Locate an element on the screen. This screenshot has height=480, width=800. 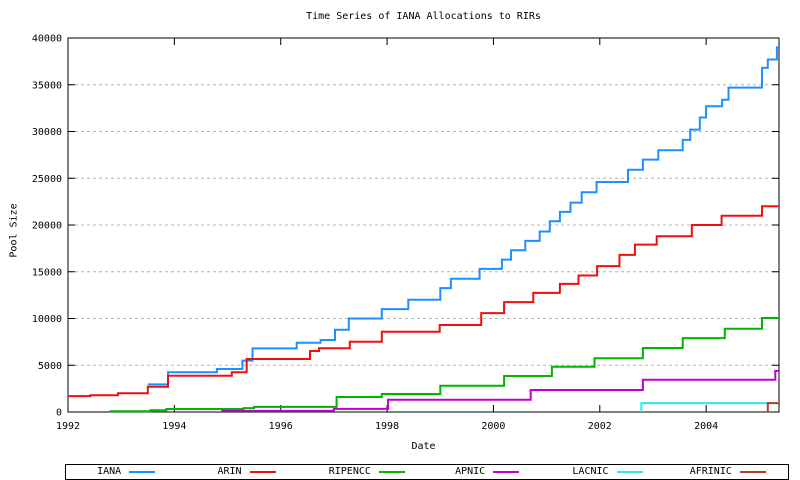
series-line-afrinic is located at coordinates (772, 407).